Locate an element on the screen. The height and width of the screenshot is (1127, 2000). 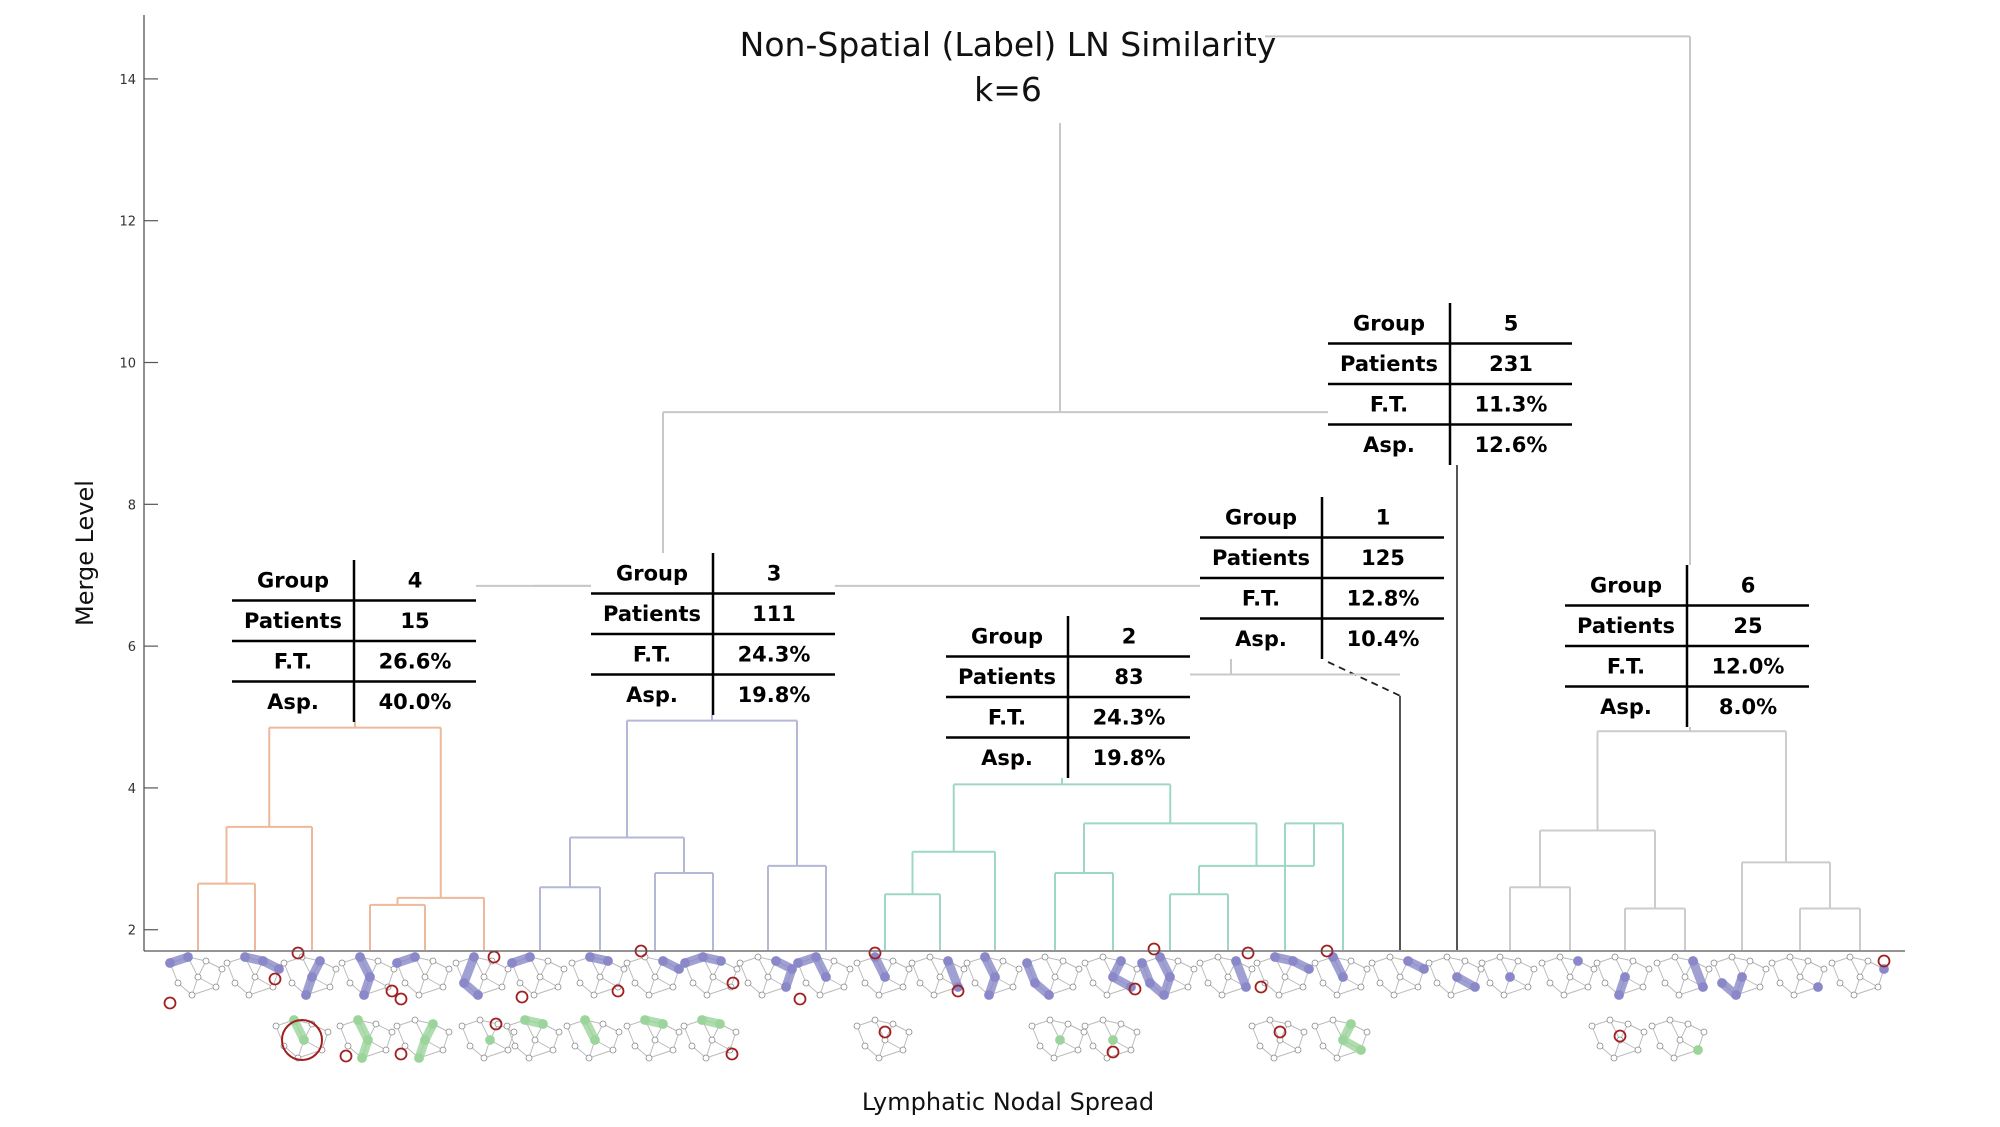
group-table-value-ft: 11.3% is located at coordinates (1511, 404).